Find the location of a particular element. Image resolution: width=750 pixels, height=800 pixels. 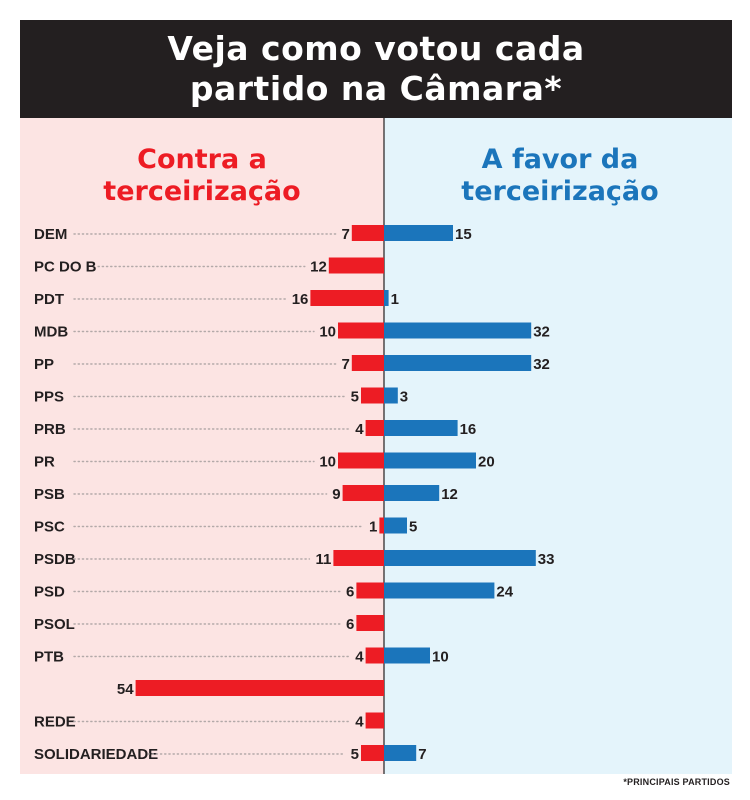

chart-header: Veja como votou cada partido na Câmara* is located at coordinates (376, 69).